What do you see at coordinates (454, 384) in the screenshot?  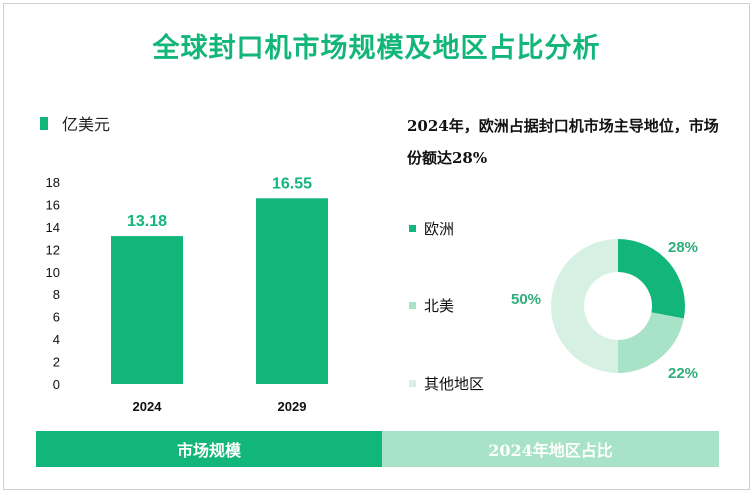 I see `pie-legend-label: 其他地区` at bounding box center [454, 384].